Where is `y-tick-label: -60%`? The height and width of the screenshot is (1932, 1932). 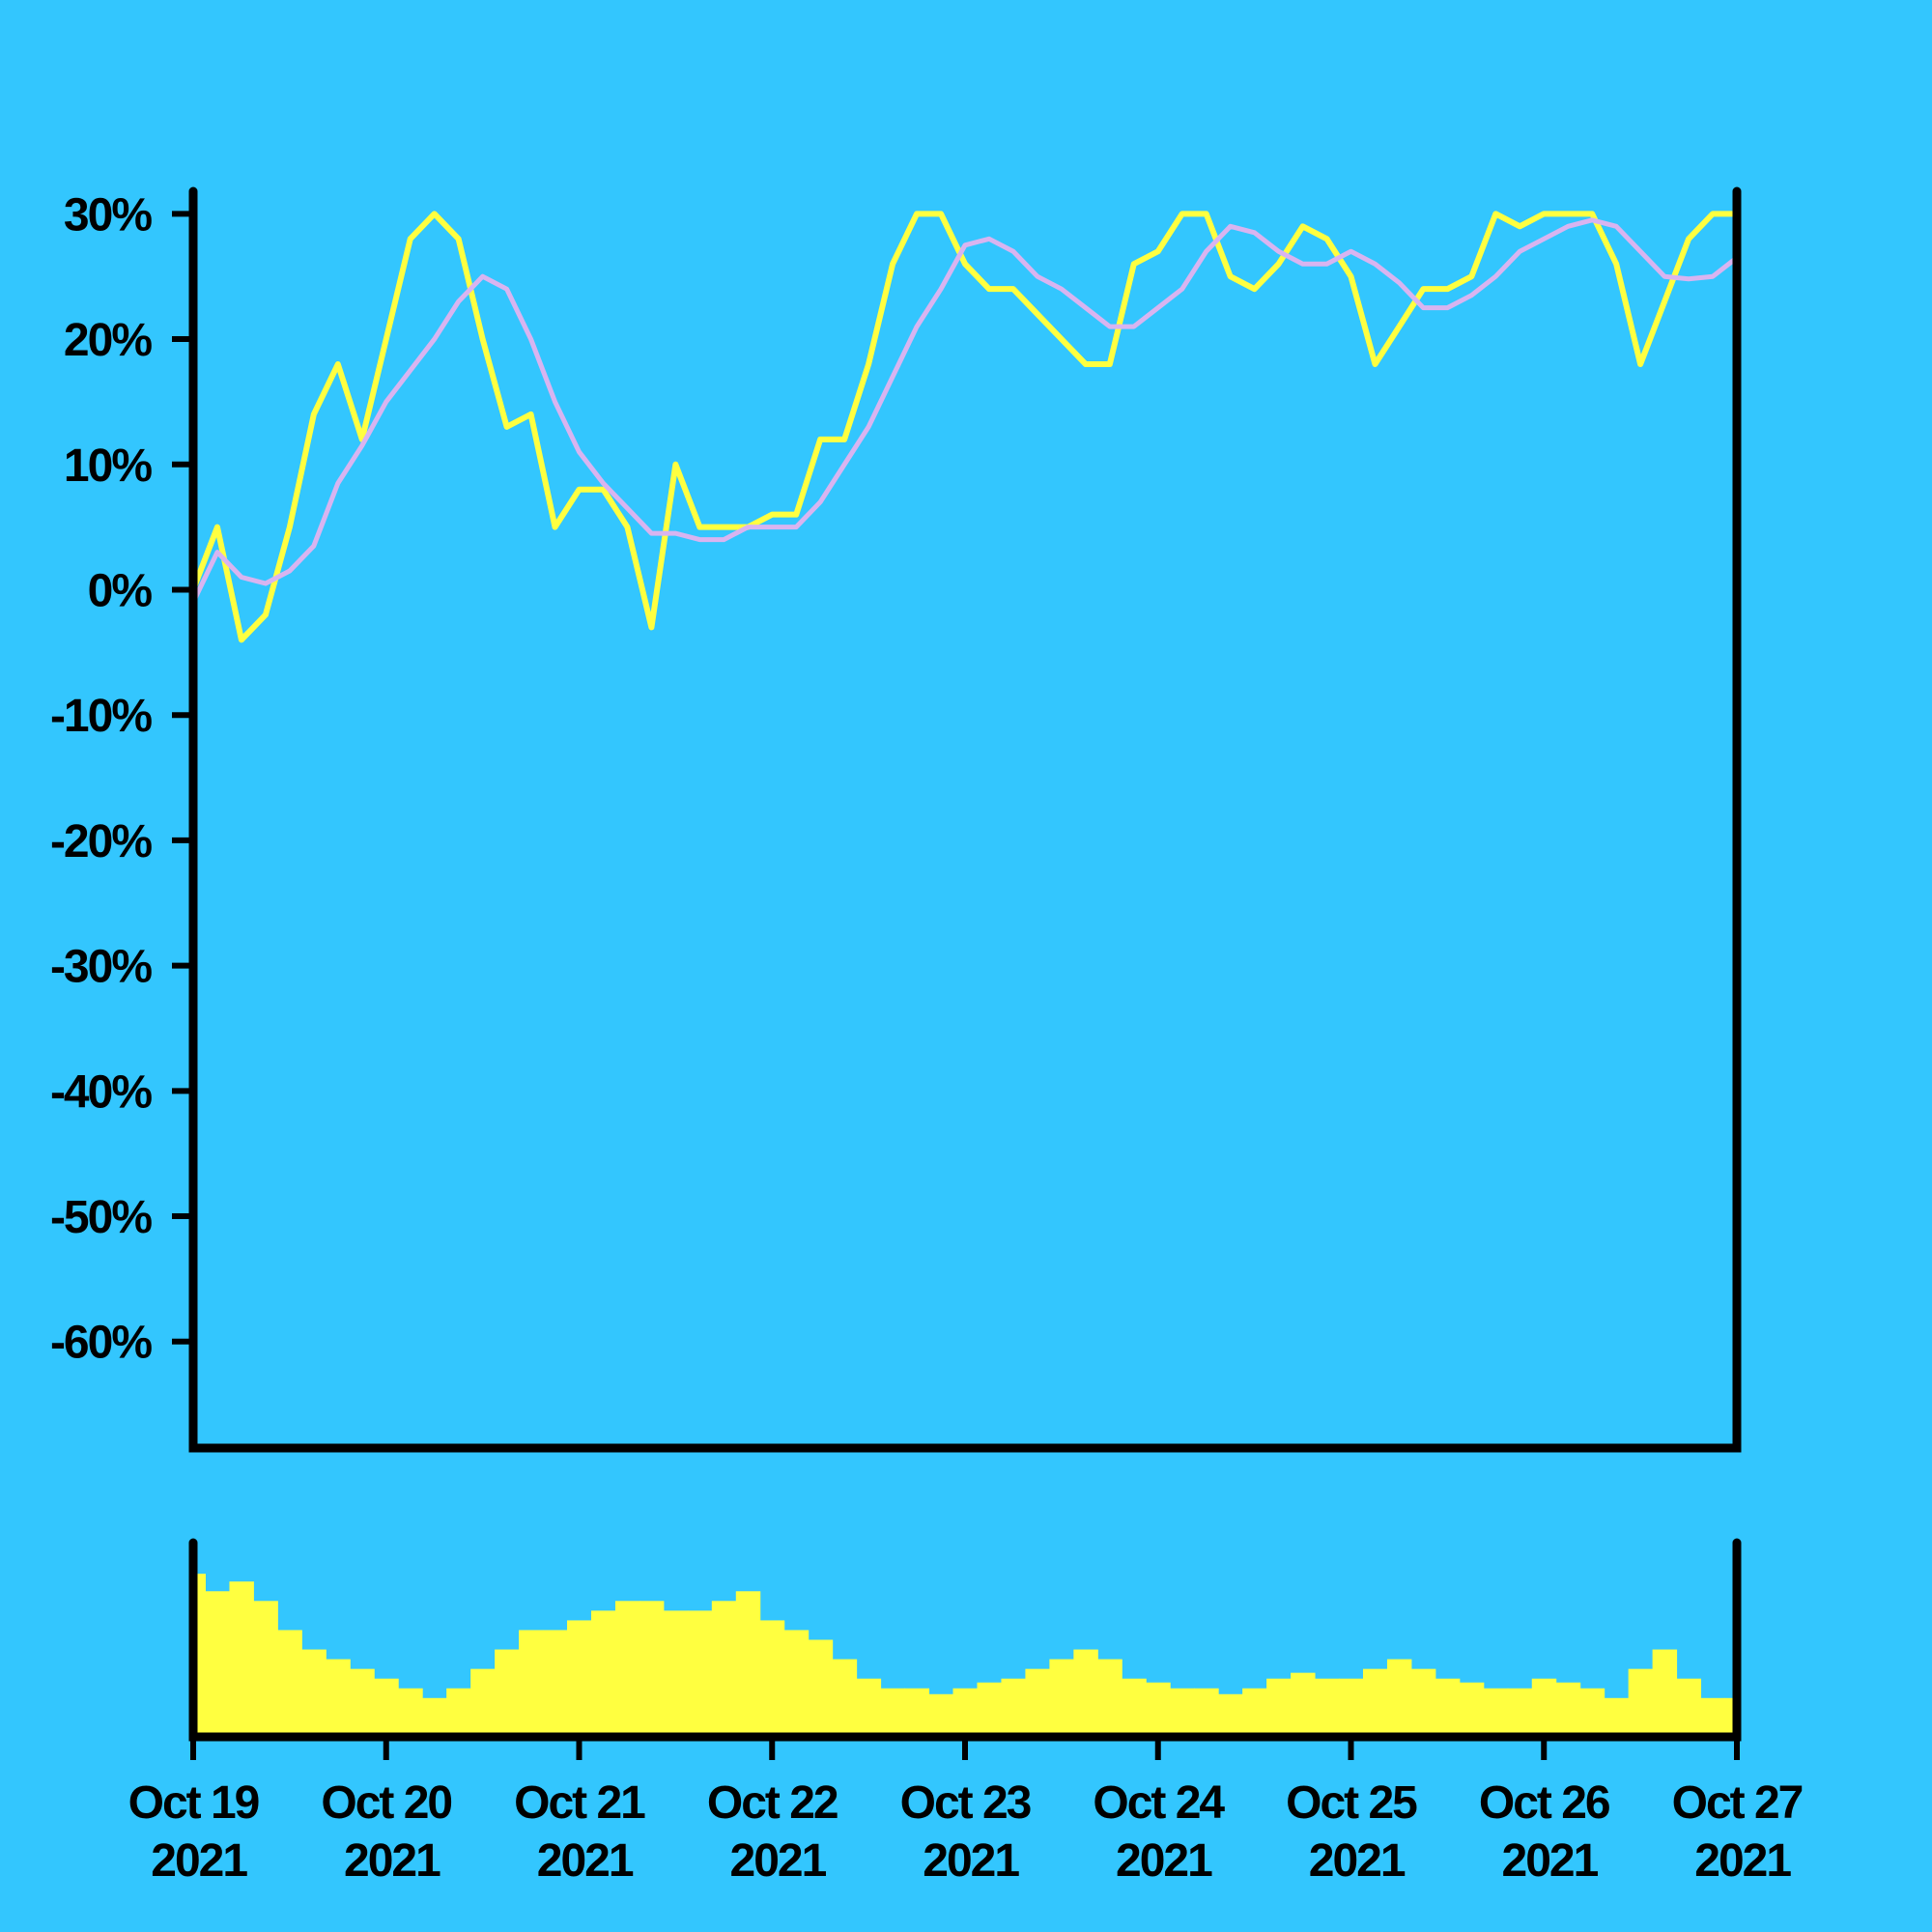 y-tick-label: -60% is located at coordinates (101, 1343).